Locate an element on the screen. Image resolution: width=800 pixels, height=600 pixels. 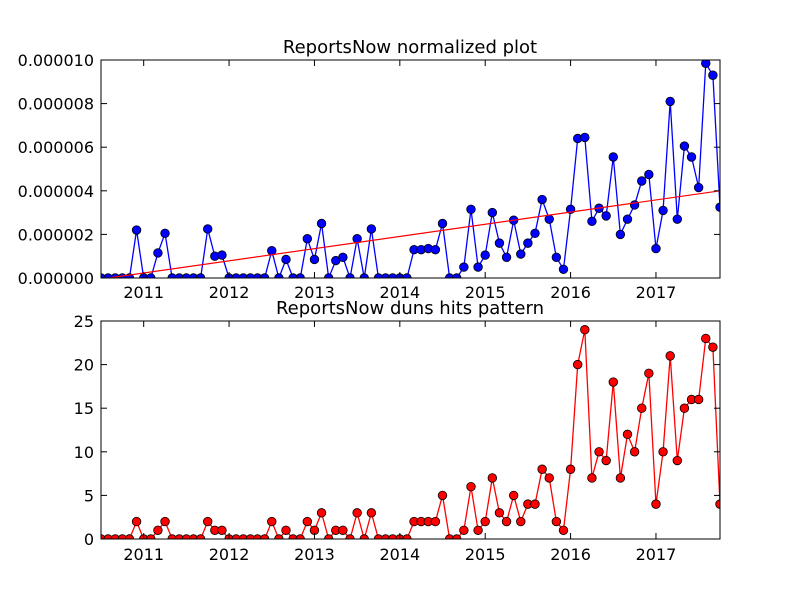
bottom-y-tick-label: 10 is located at coordinates (84, 452).